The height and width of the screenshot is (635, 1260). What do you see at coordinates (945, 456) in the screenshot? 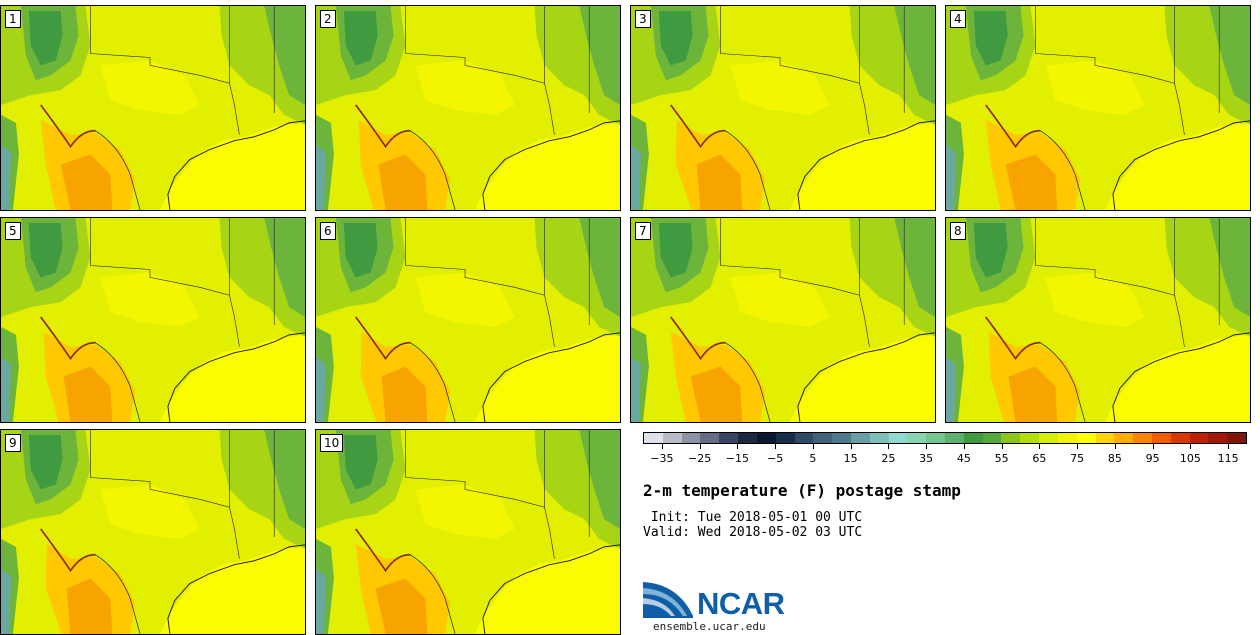
I see `colorbar-ticks: −35 −25 −15 −5 5 15 25 35 45 55 65 75 85 95 105 115` at bounding box center [945, 456].